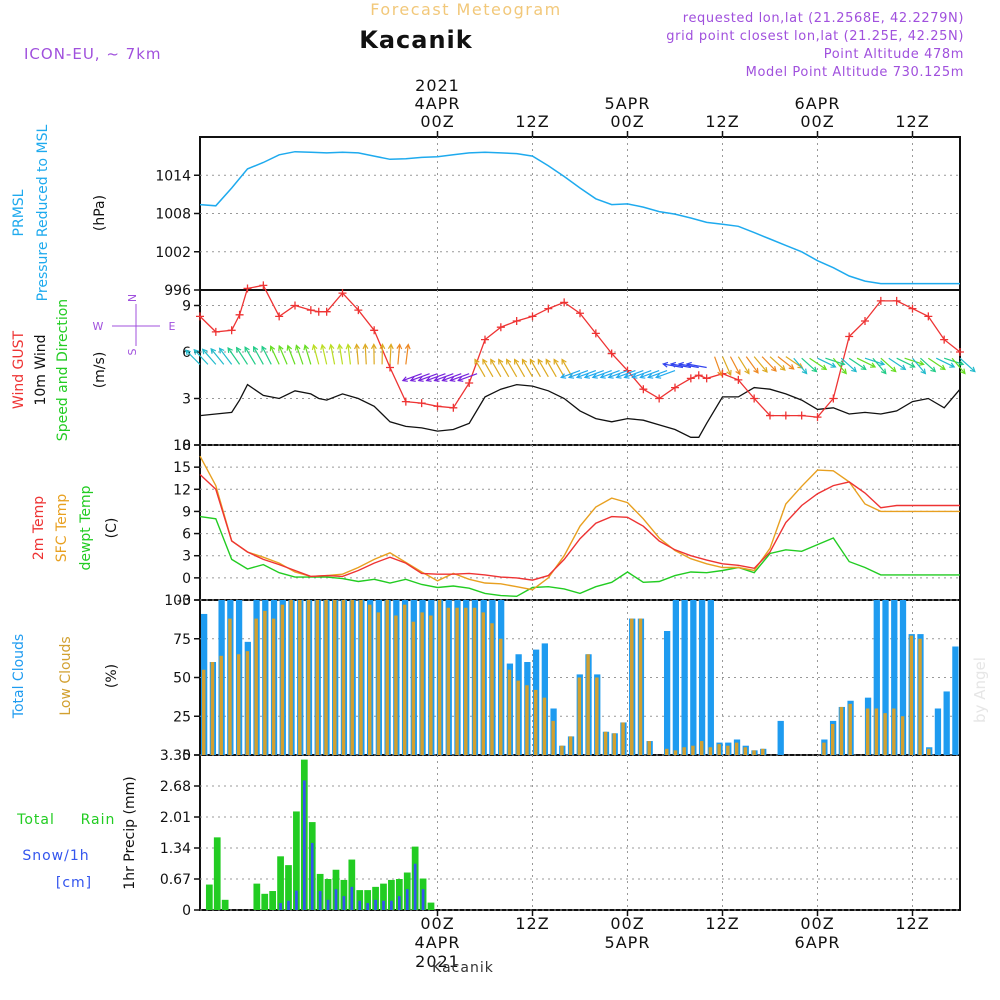  What do you see at coordinates (35, 820) in the screenshot?
I see `total-rain-label-1: Total` at bounding box center [35, 820].